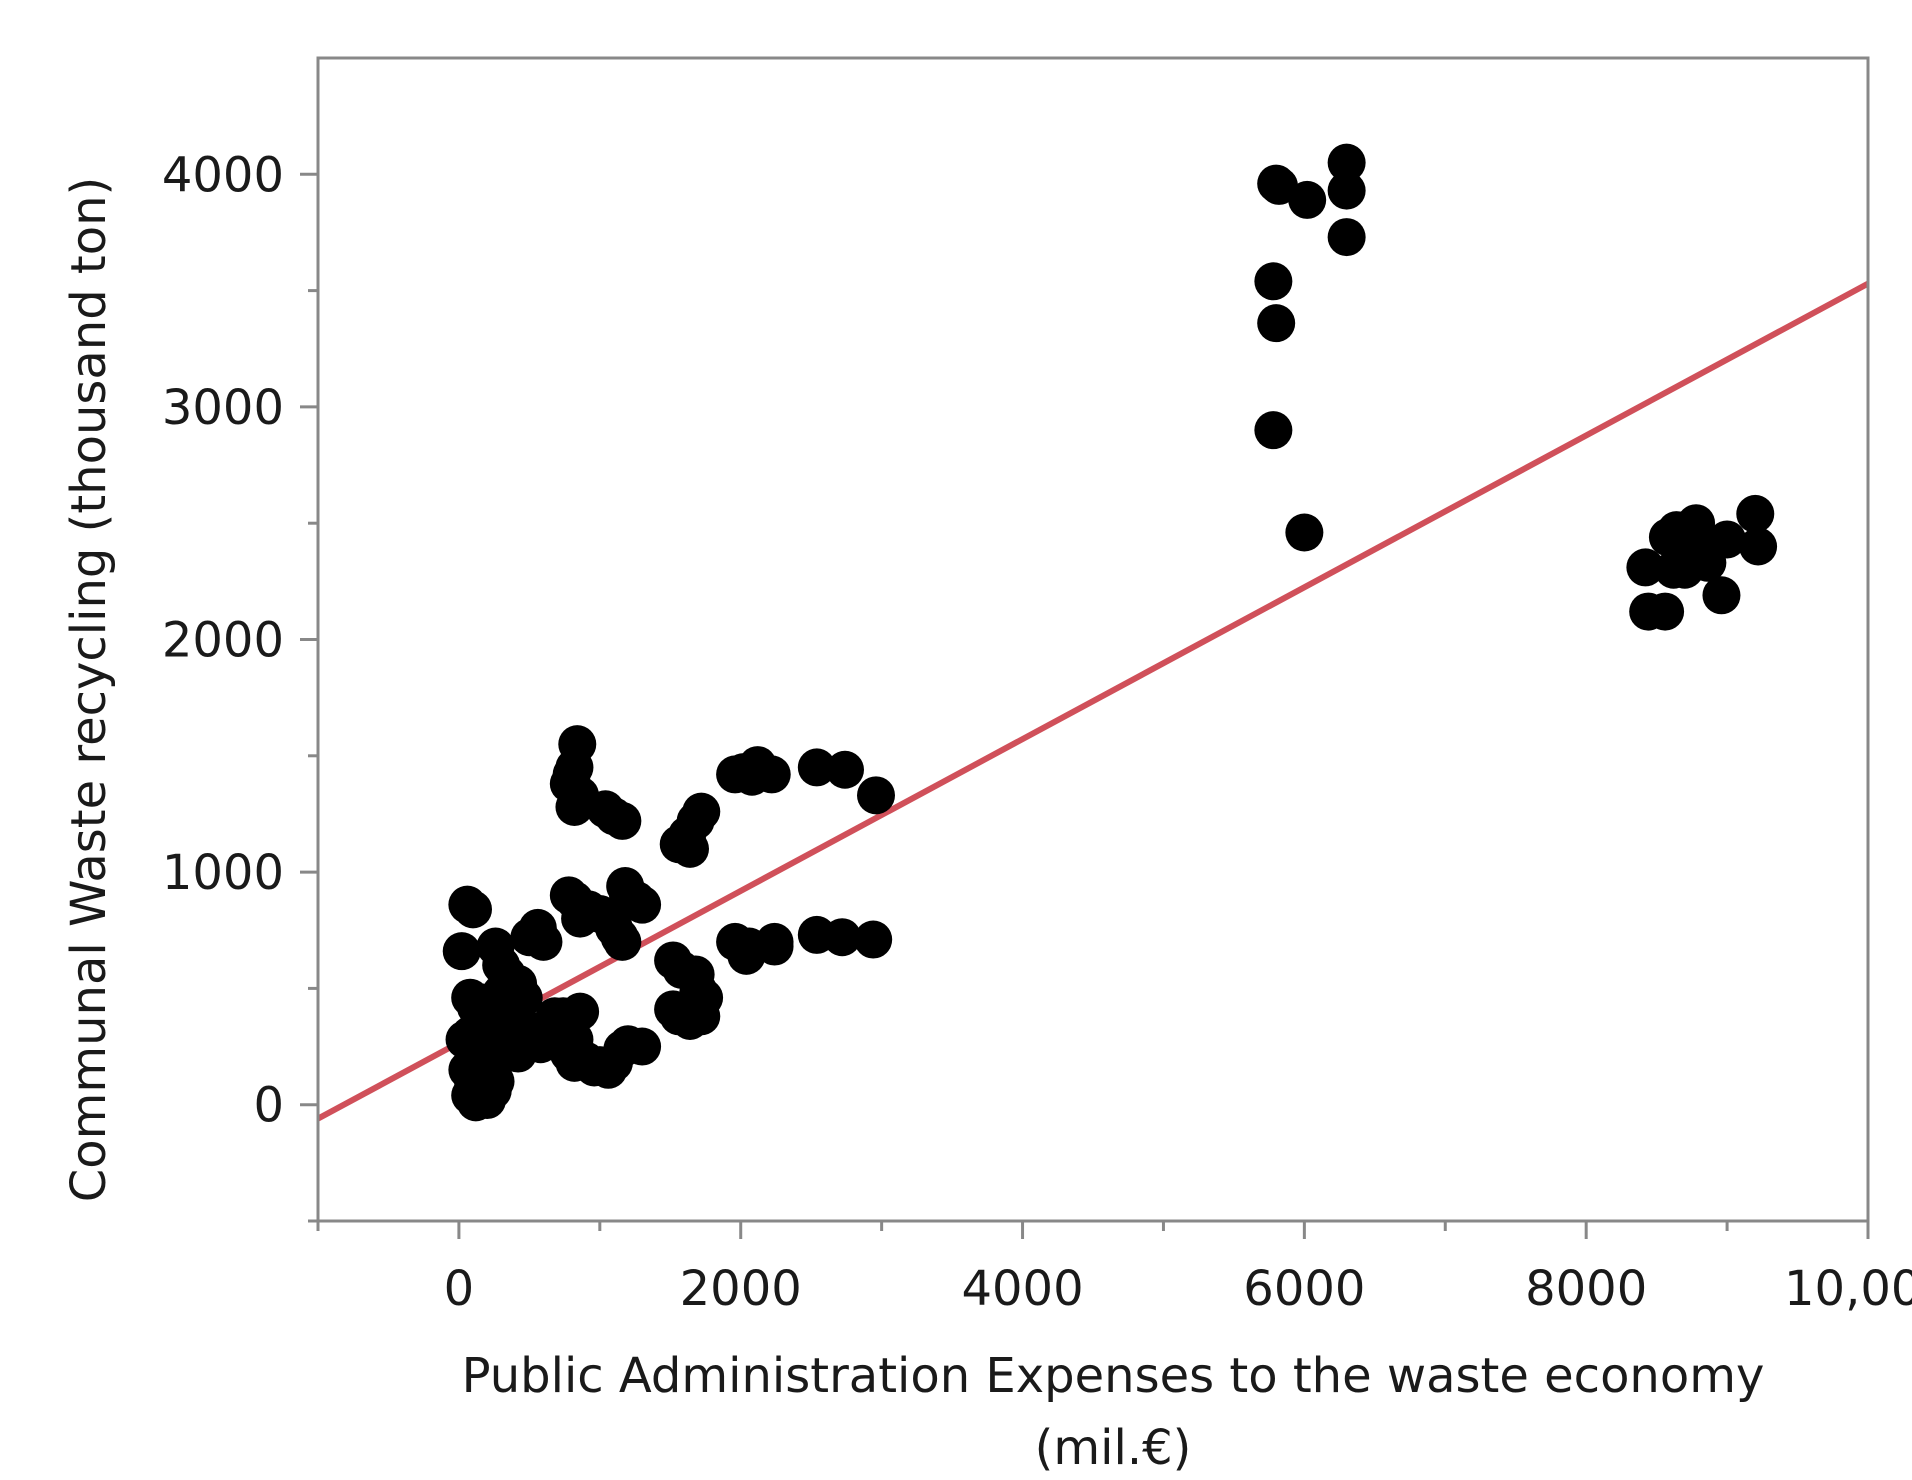 The height and width of the screenshot is (1480, 1912). Describe the element at coordinates (89, 690) in the screenshot. I see `y-axis-title: Communal Waste recycling (thousand ton)` at that location.